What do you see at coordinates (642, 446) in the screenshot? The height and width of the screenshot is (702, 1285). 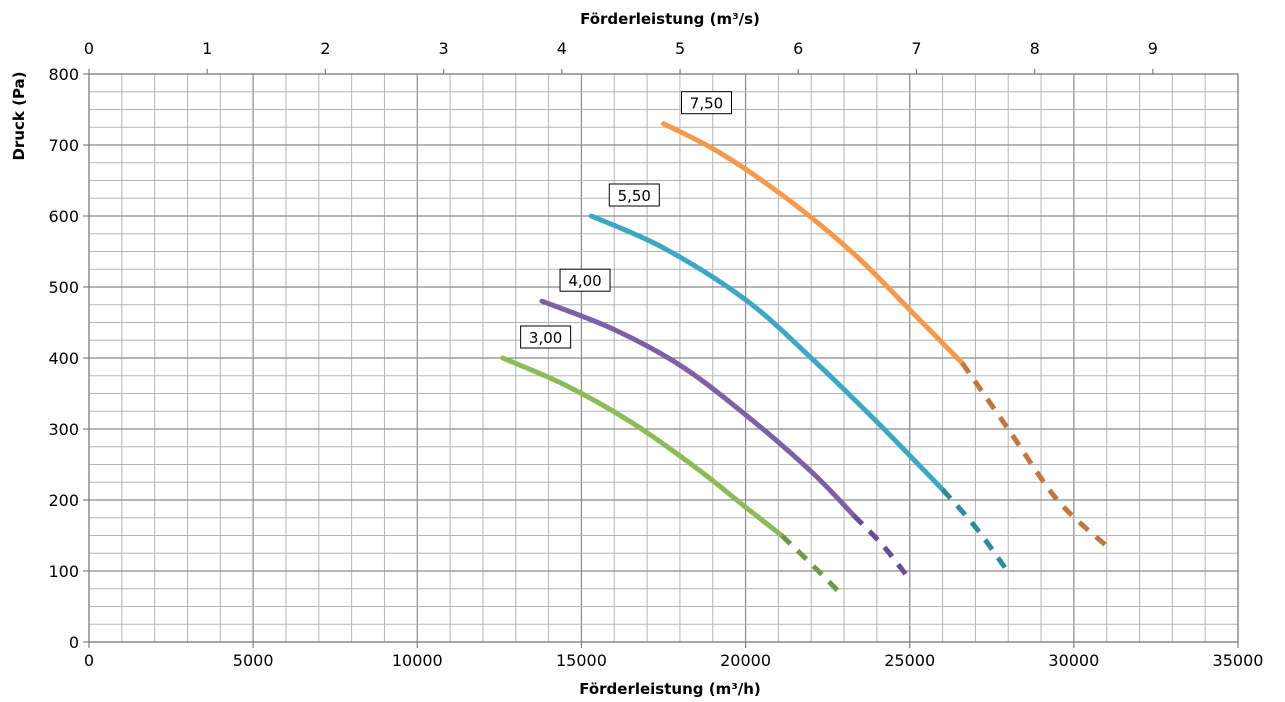 I see `curve-1-solid` at bounding box center [642, 446].